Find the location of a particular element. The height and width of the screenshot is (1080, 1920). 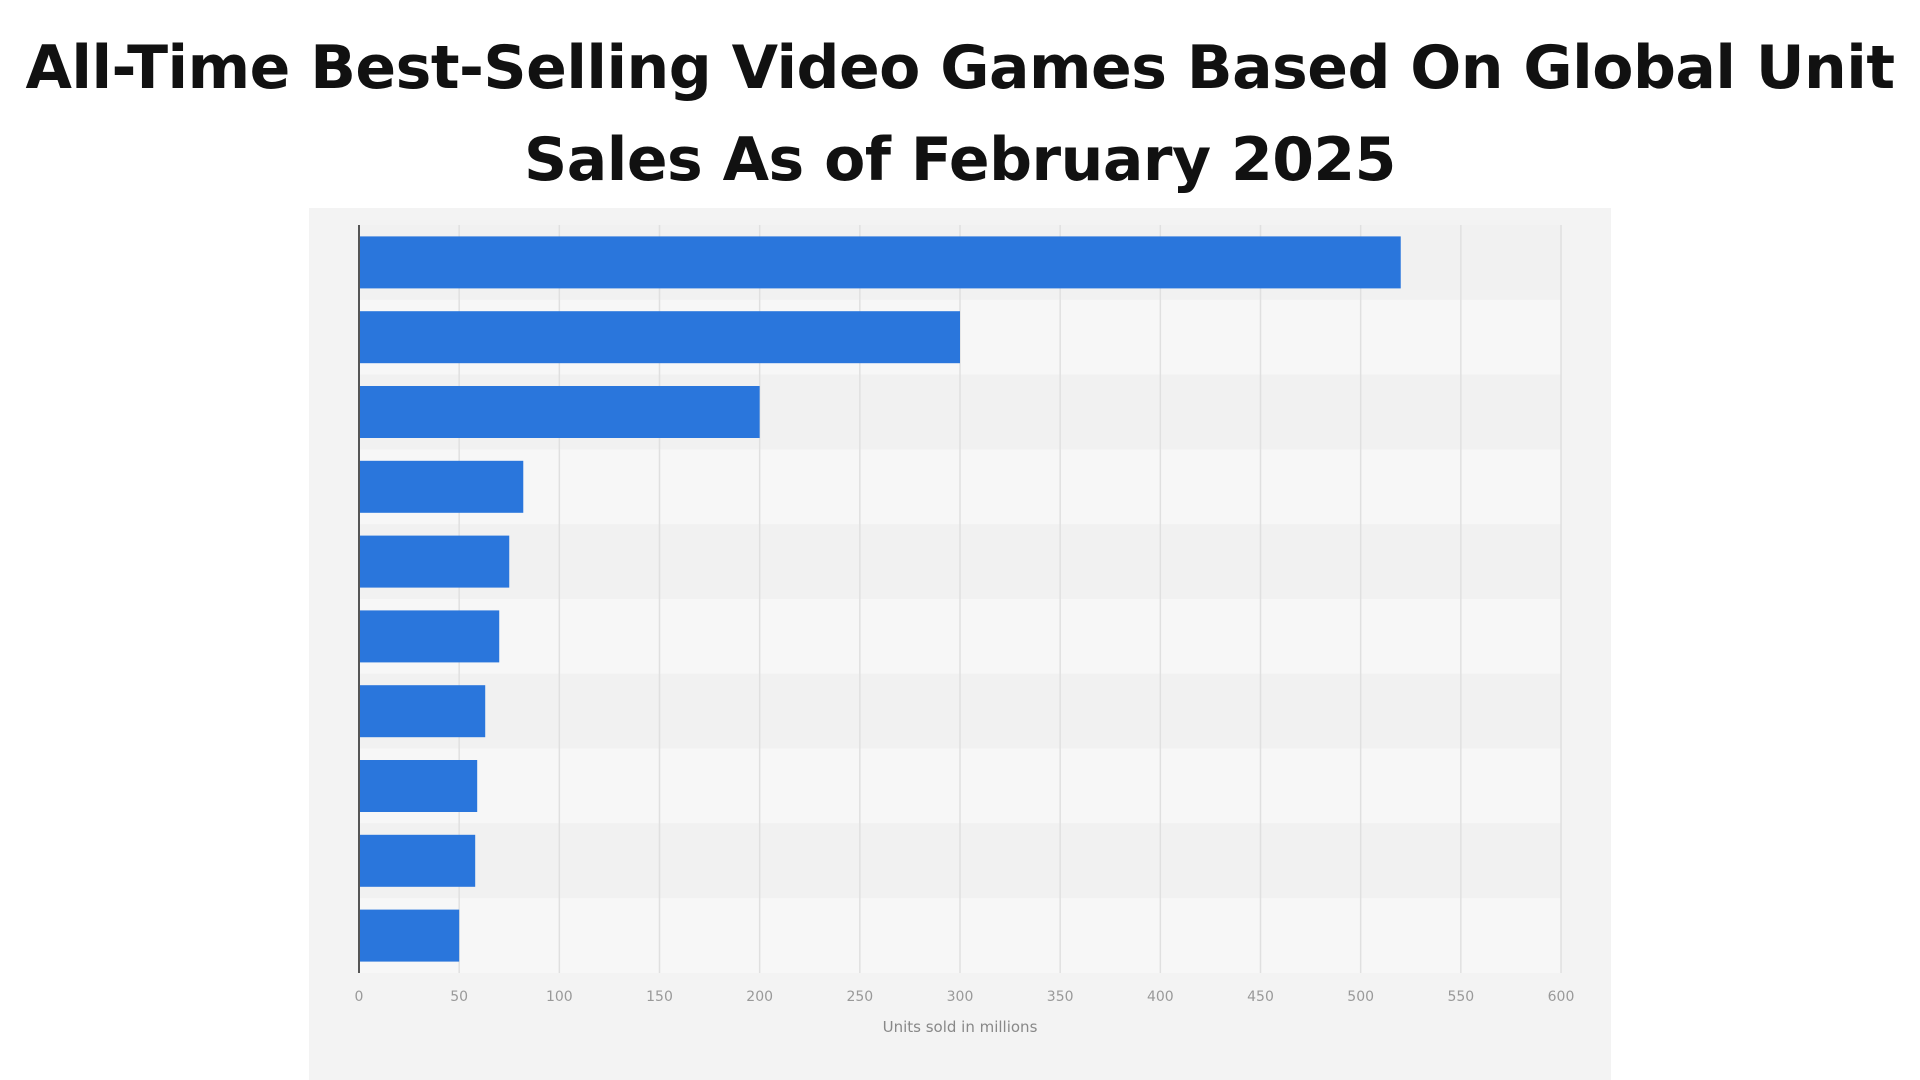

x-tick-label: 400 is located at coordinates (1160, 997).